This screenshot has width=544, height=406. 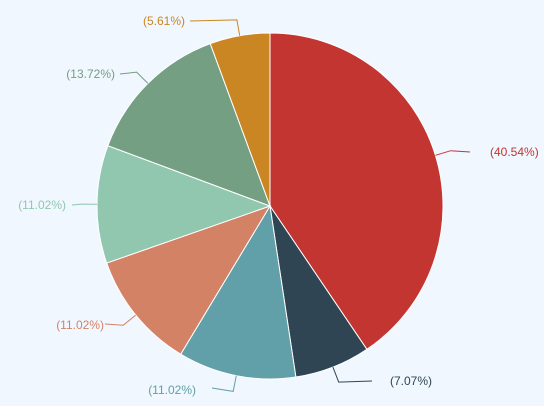 I want to click on slice-label: (5.61%), so click(x=164, y=21).